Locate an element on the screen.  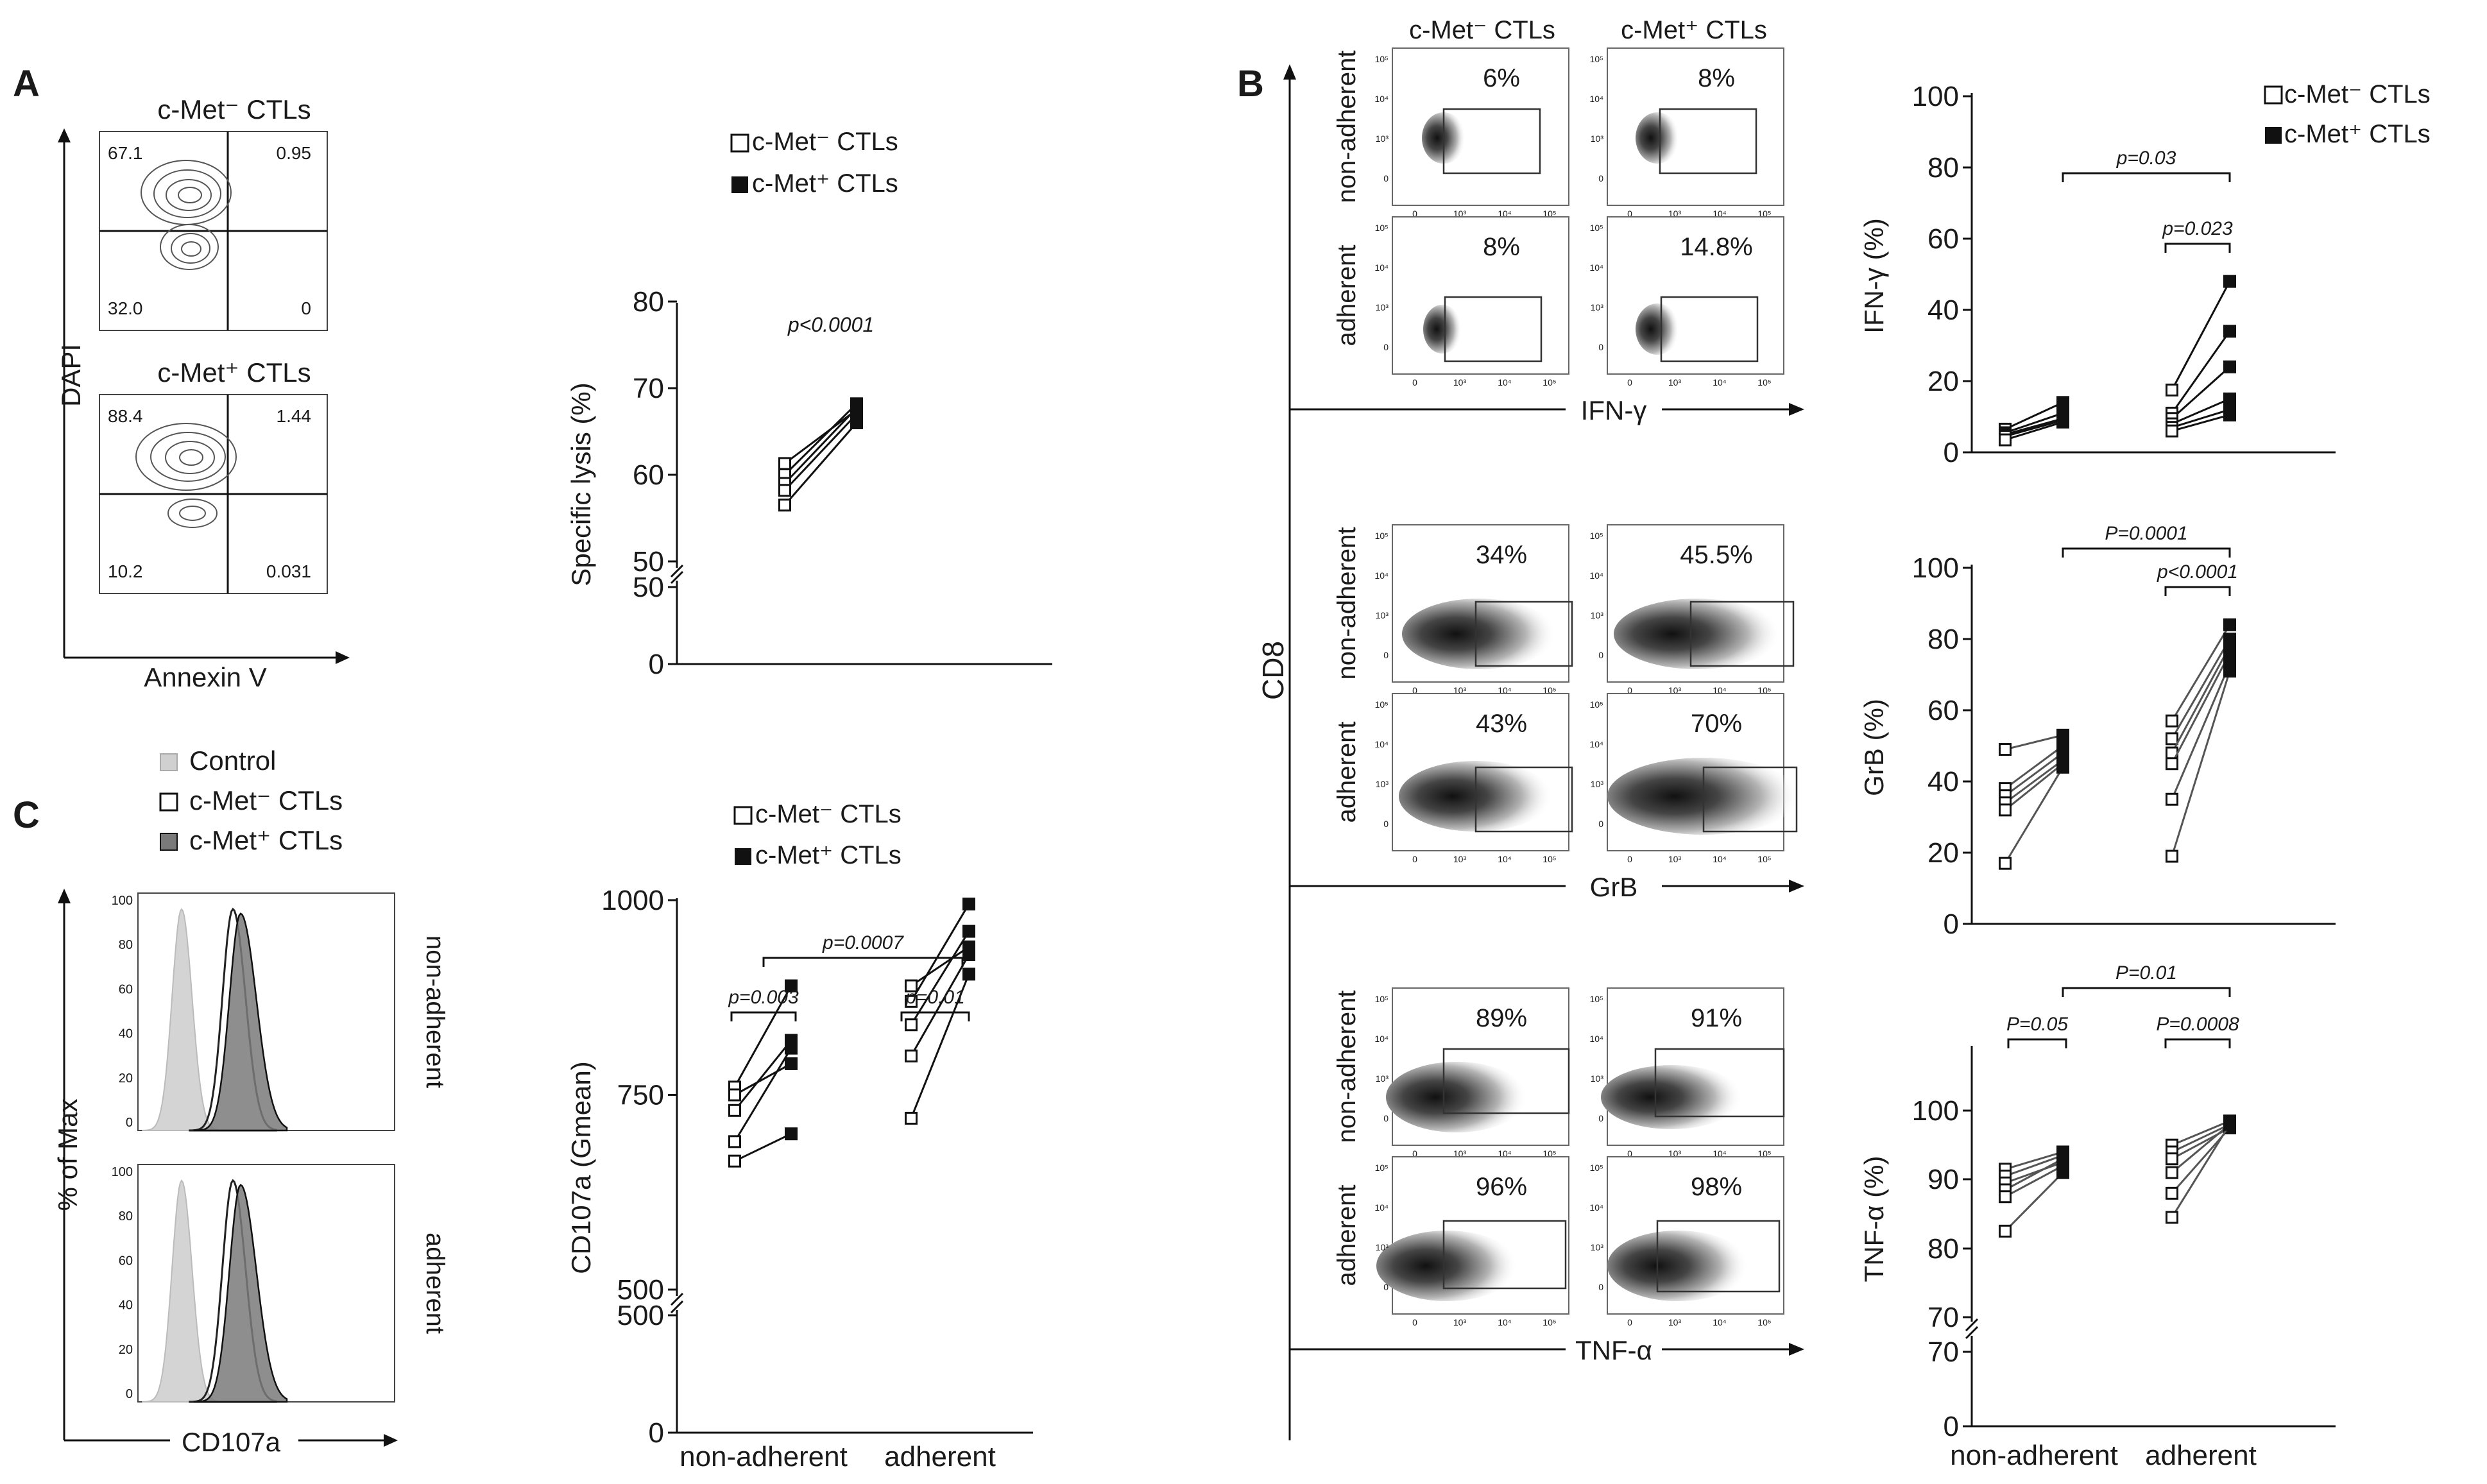
flow-b-ytick-1-3-1: 10⁴ is located at coordinates (1596, 744).